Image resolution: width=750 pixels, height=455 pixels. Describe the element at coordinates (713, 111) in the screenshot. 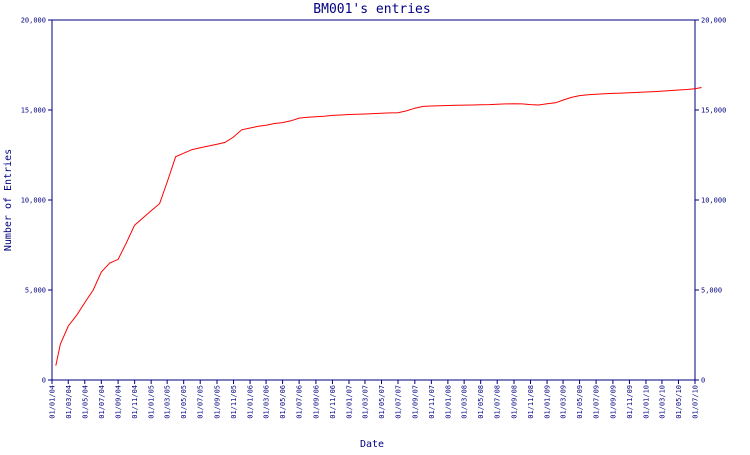

I see `y-tick-label-right: 15,000` at that location.